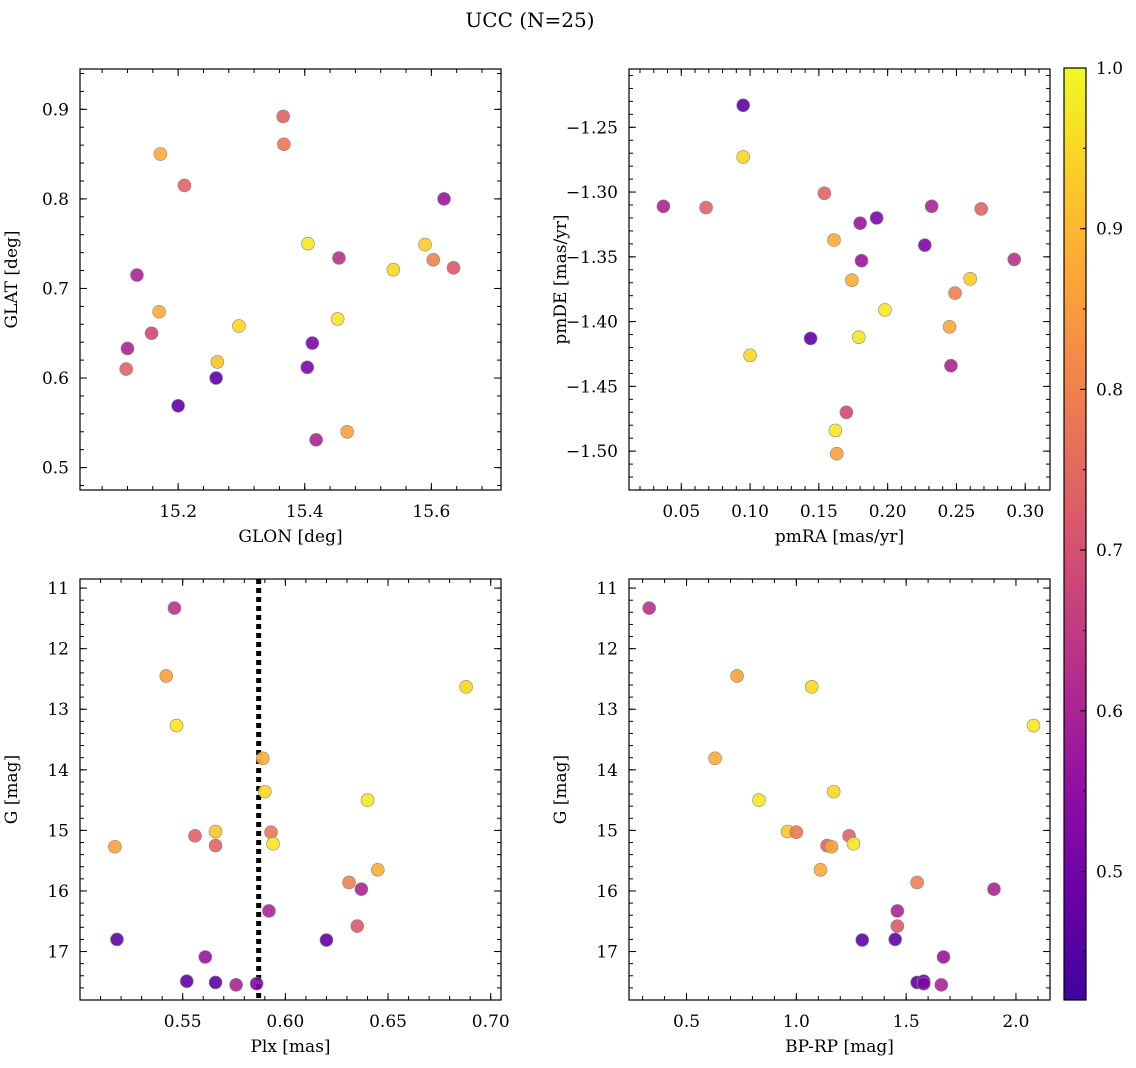 This screenshot has height=1068, width=1136. I want to click on colorbar-tick-label: 1.0, so click(1109, 69).